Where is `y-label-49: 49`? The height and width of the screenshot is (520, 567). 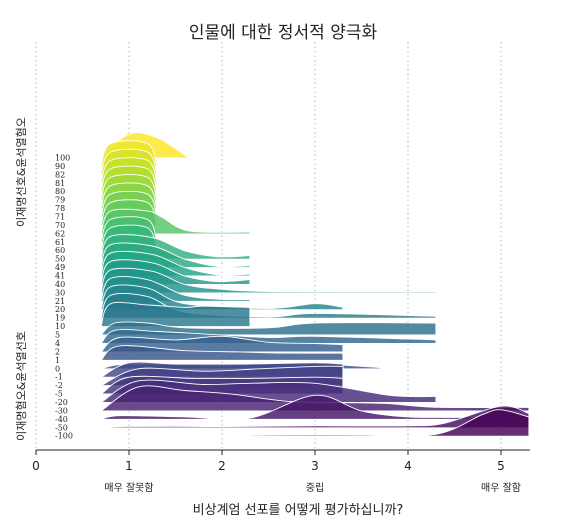 y-label-49: 49 is located at coordinates (60, 267).